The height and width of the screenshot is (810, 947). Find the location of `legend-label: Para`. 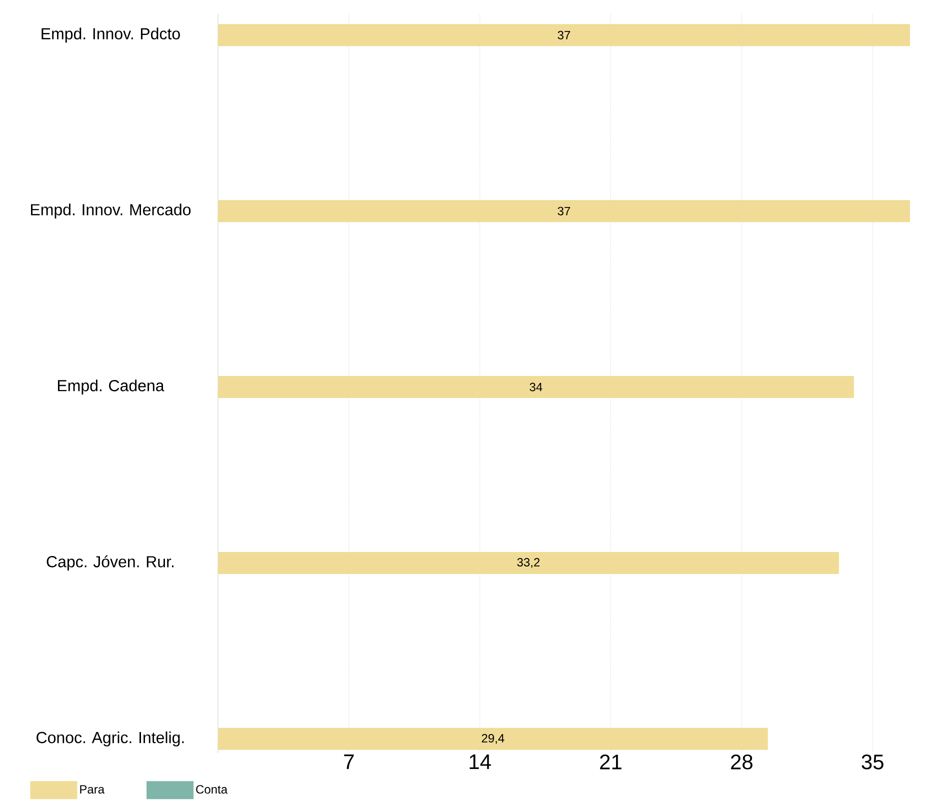

legend-label: Para is located at coordinates (92, 789).